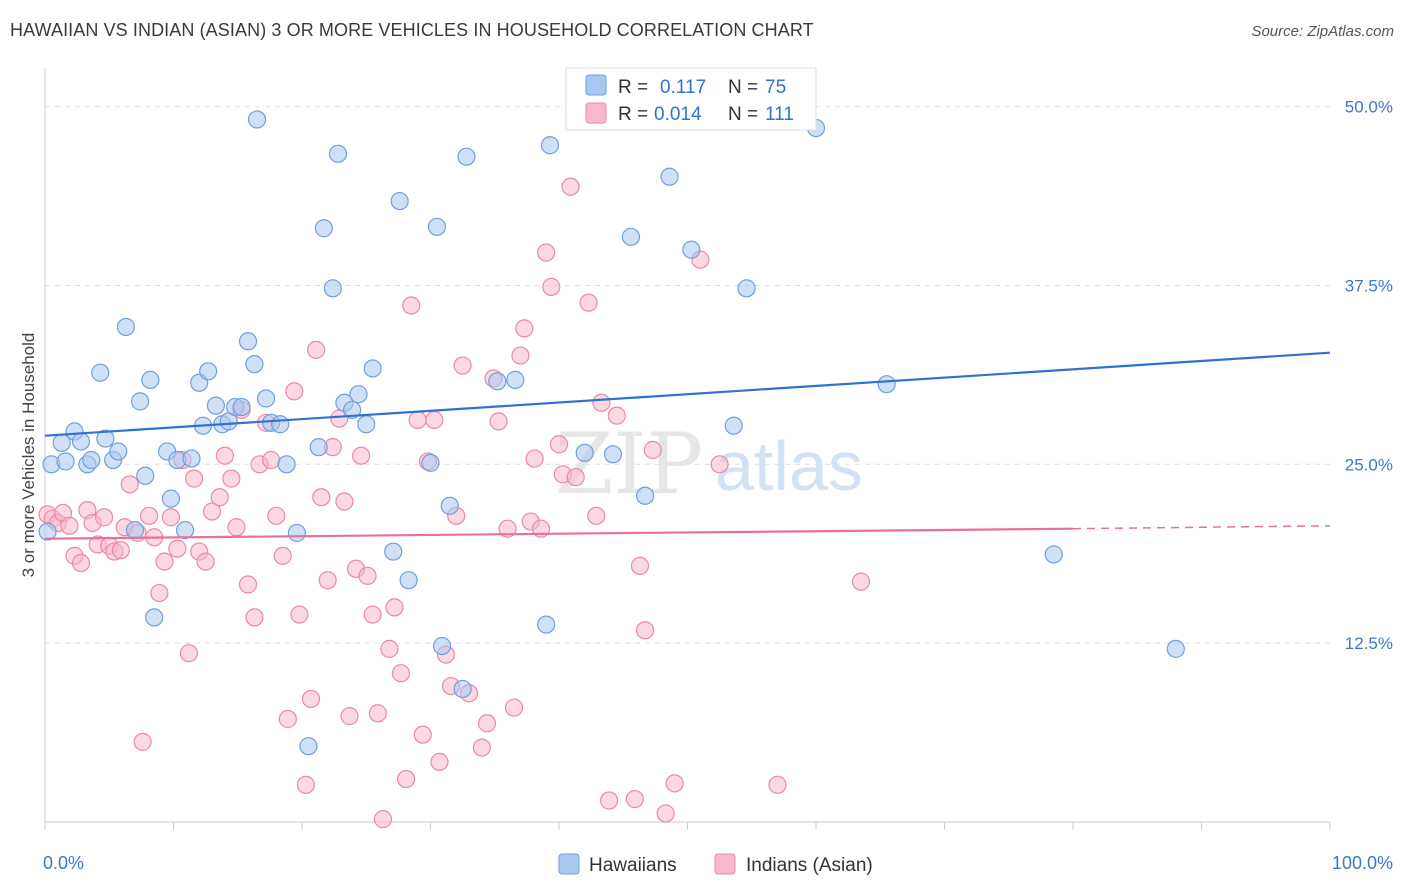  Describe the element at coordinates (28, 455) in the screenshot. I see `y-axis-label: 3 or more Vehicles in Household` at that location.